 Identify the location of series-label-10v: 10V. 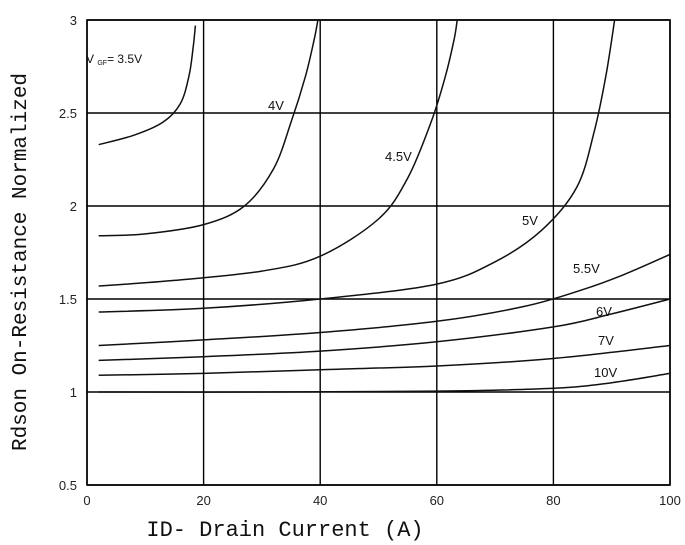
(605, 372).